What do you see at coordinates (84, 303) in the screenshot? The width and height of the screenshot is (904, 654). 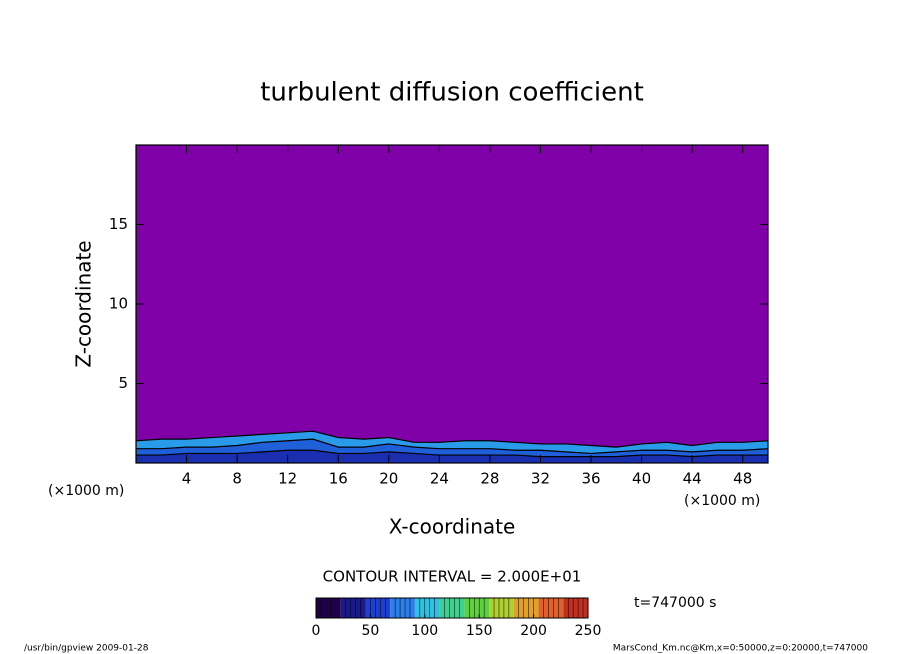 I see `y-axis-label: Z-coordinate` at bounding box center [84, 303].